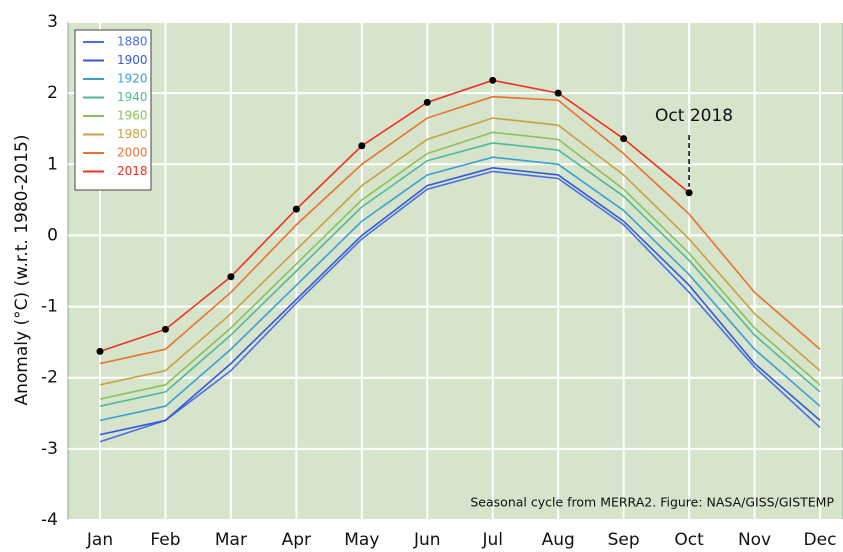 The image size is (843, 552). I want to click on legend-box, so click(113, 110).